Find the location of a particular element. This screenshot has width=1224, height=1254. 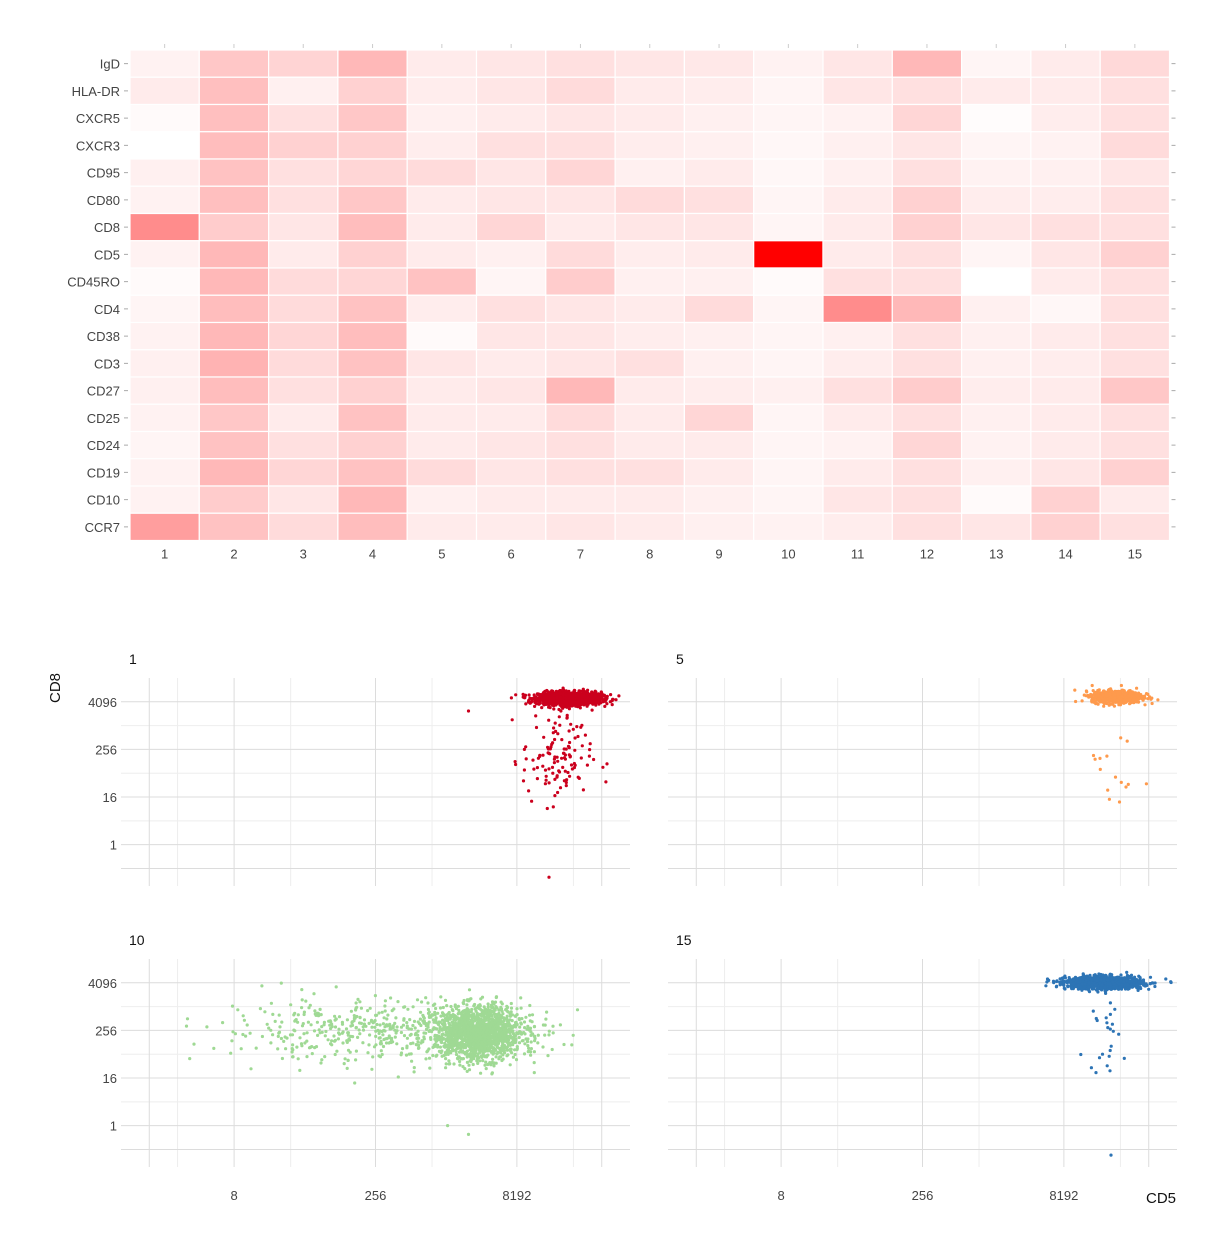

heatmap-y-label: CD3 is located at coordinates (107, 363).